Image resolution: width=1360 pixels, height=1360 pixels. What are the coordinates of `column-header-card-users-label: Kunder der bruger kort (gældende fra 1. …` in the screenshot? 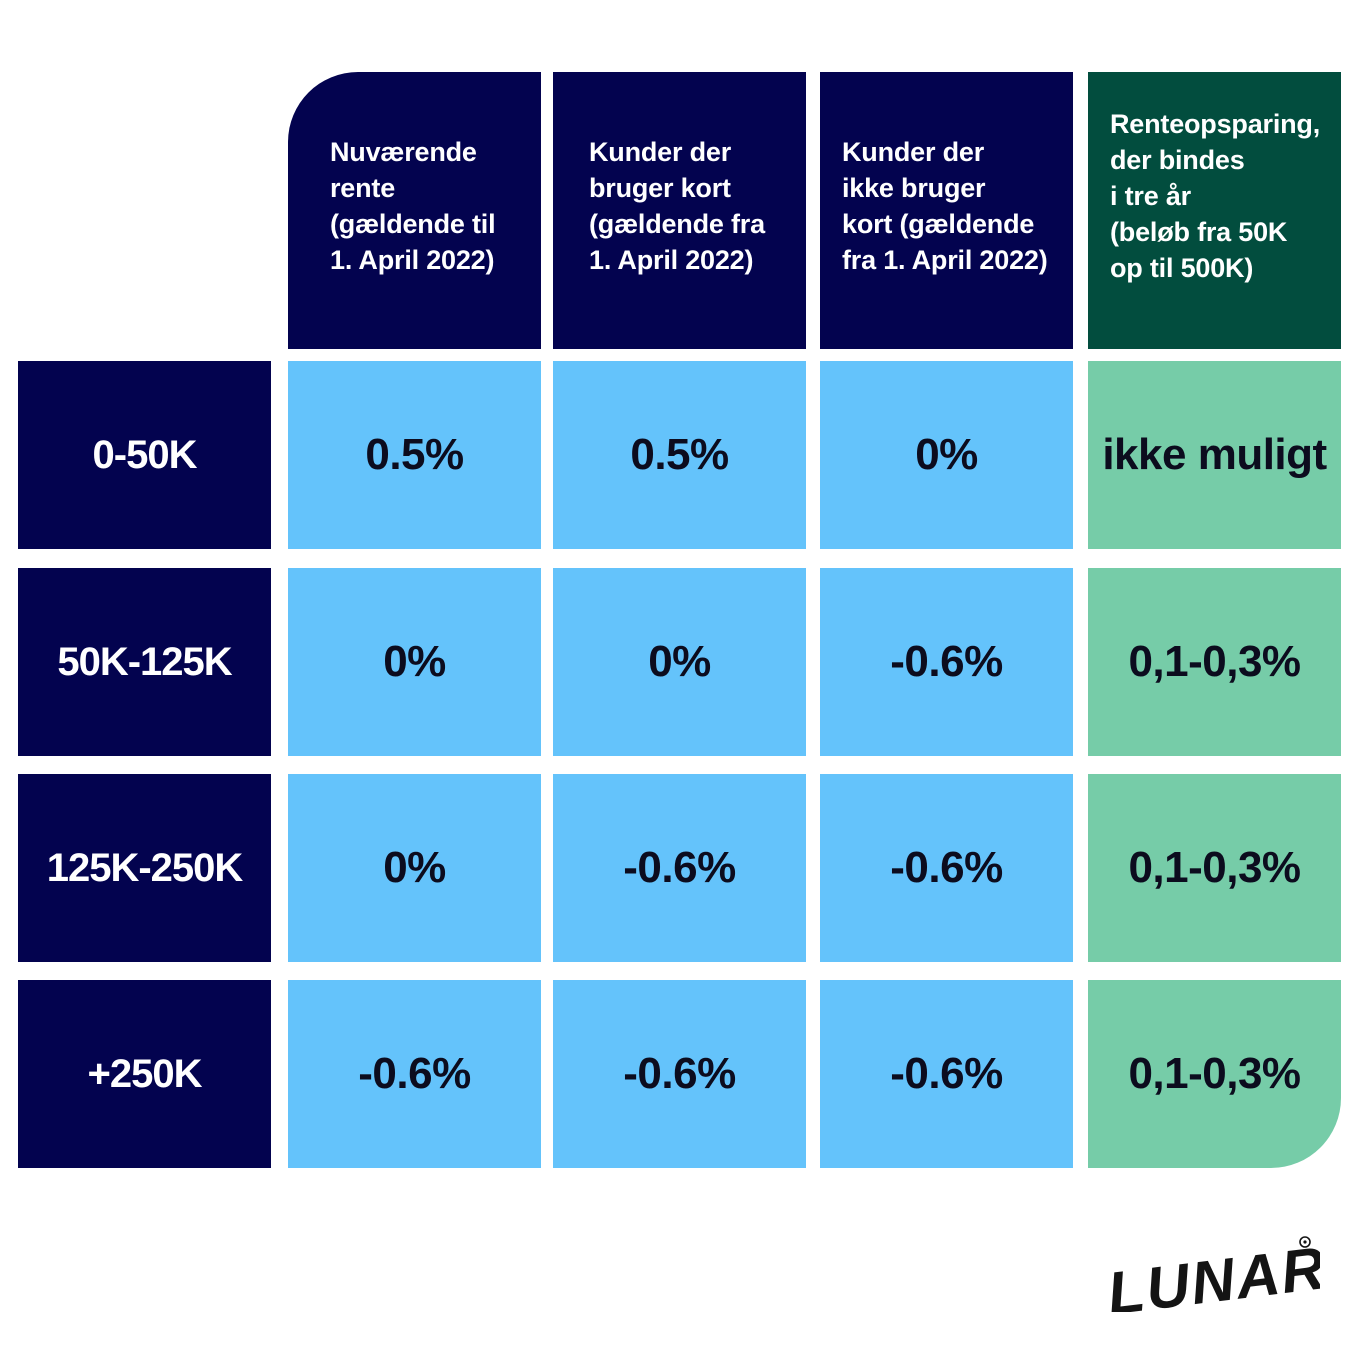 It's located at (677, 205).